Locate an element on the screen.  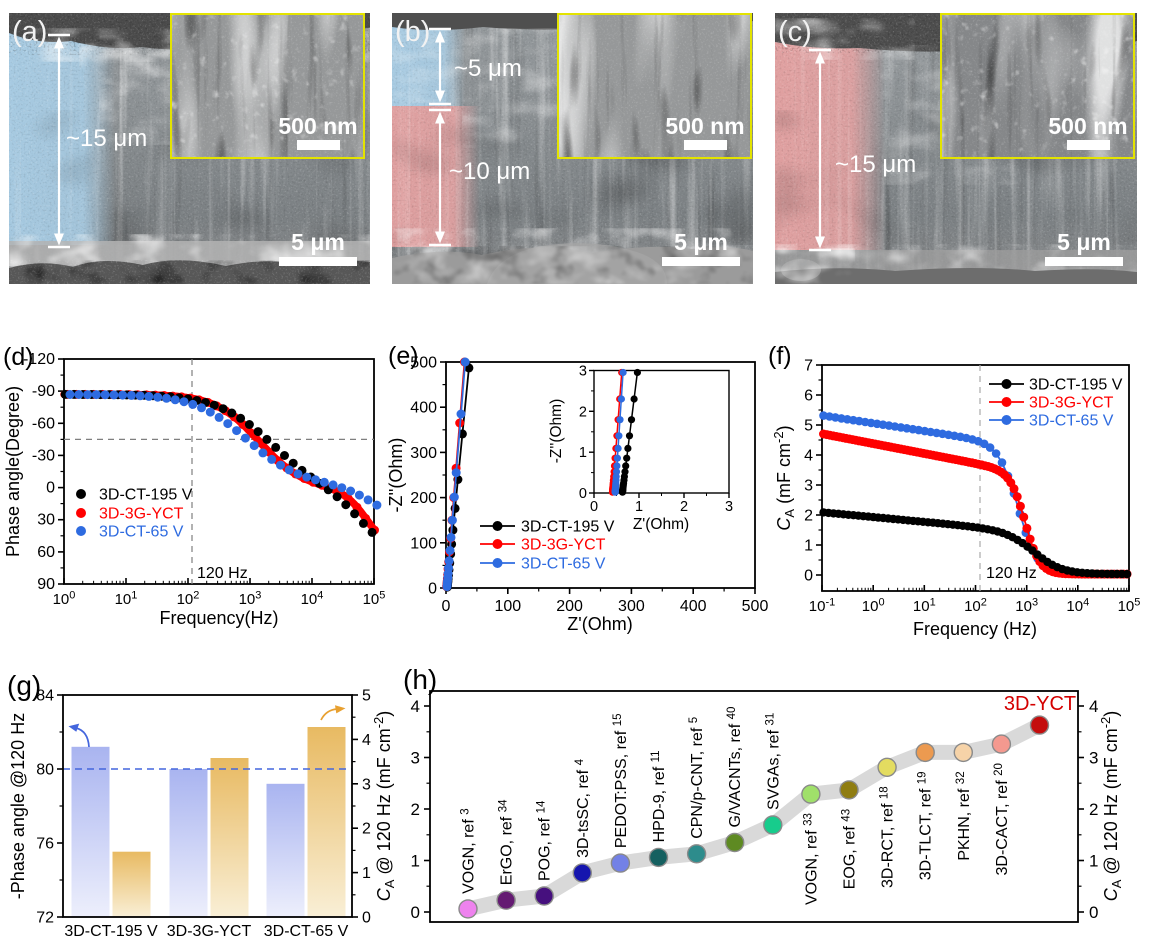
svg-text: 400 is located at coordinates (423, 408).